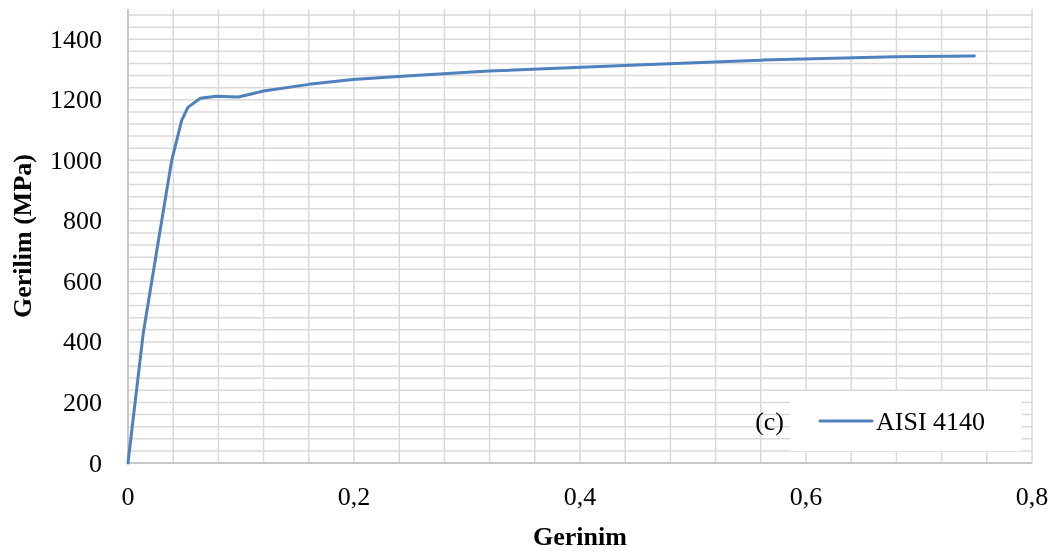  What do you see at coordinates (580, 496) in the screenshot?
I see `x-tick-label: 0,4` at bounding box center [580, 496].